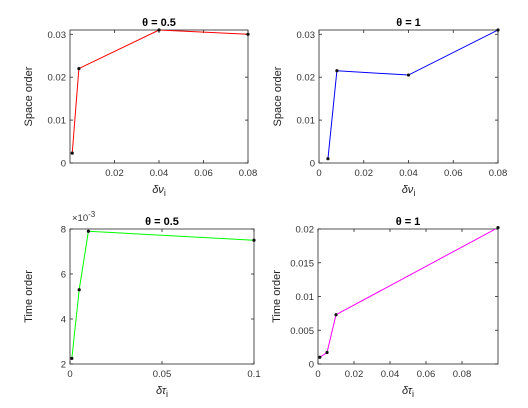 Image resolution: width=528 pixels, height=408 pixels. What do you see at coordinates (63, 275) in the screenshot?
I see `y-tick-label: 6` at bounding box center [63, 275].